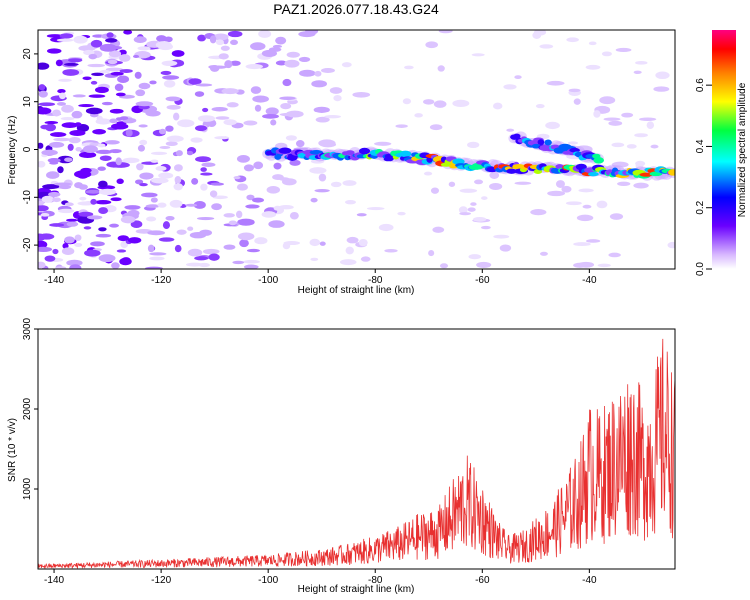 This screenshot has height=600, width=750. I want to click on y-tick-label: 0, so click(27, 149).